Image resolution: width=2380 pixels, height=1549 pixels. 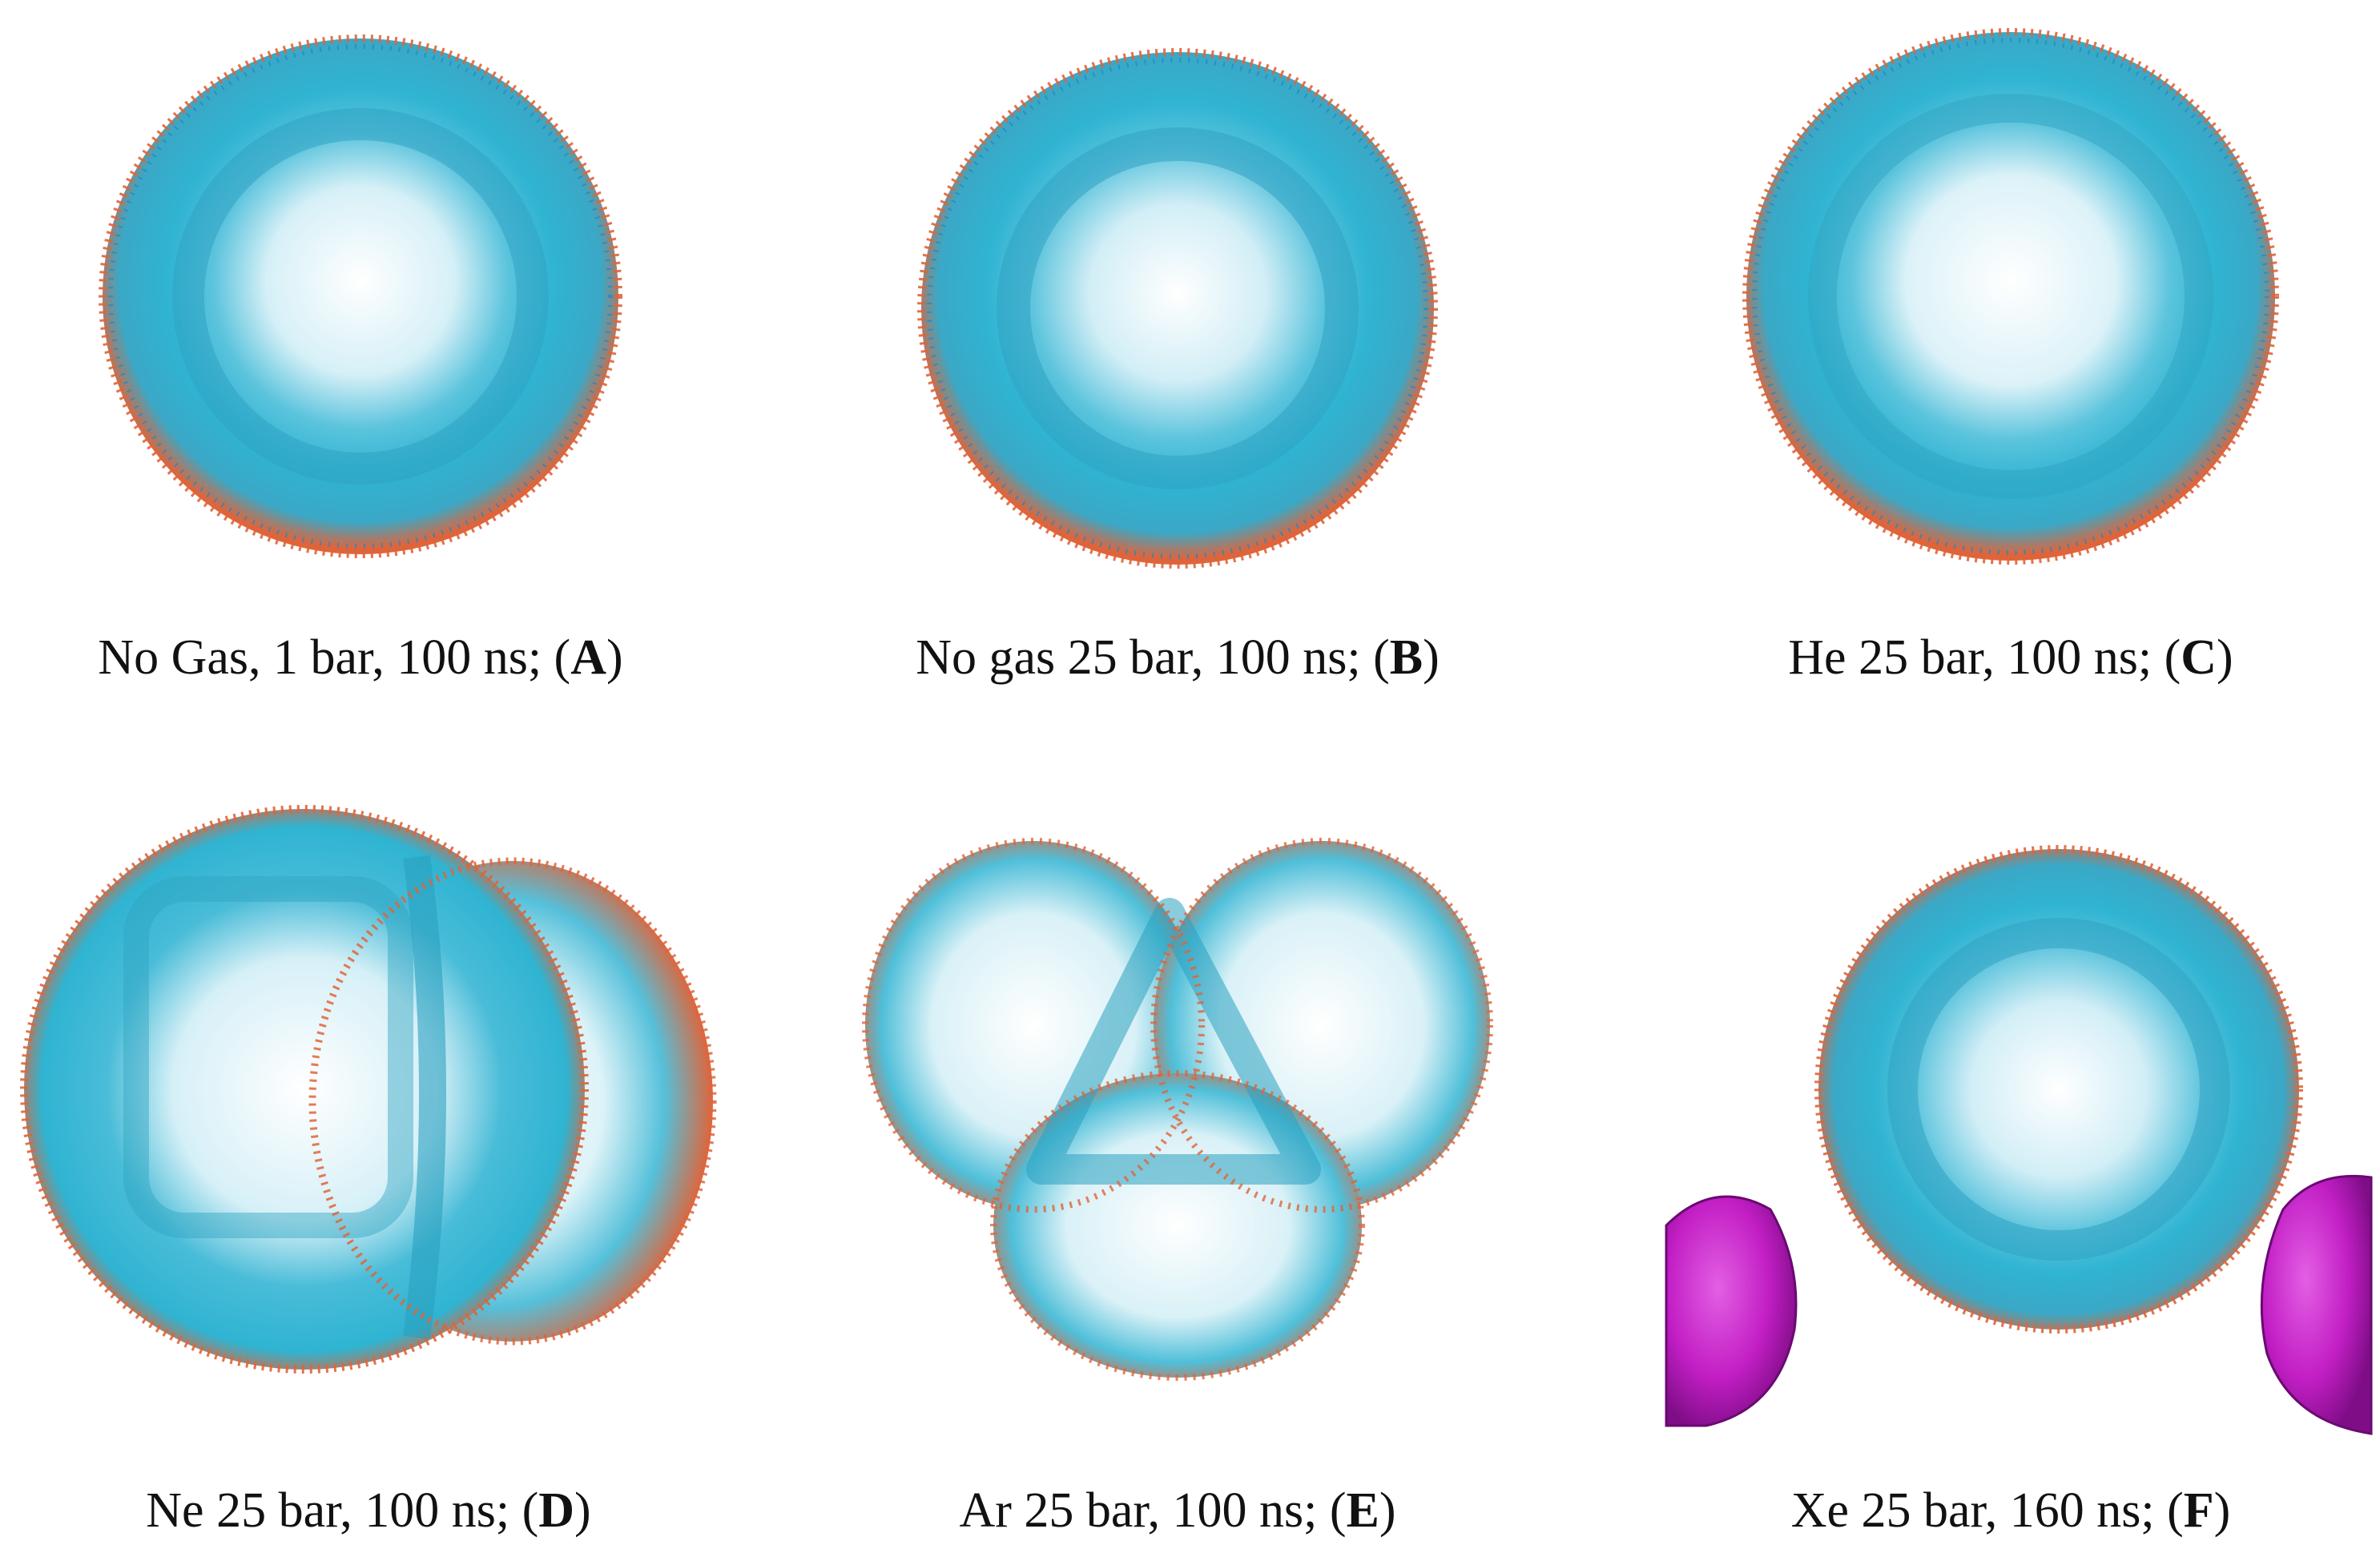 I want to click on panel-d-vesicle-image, so click(x=368, y=1089).